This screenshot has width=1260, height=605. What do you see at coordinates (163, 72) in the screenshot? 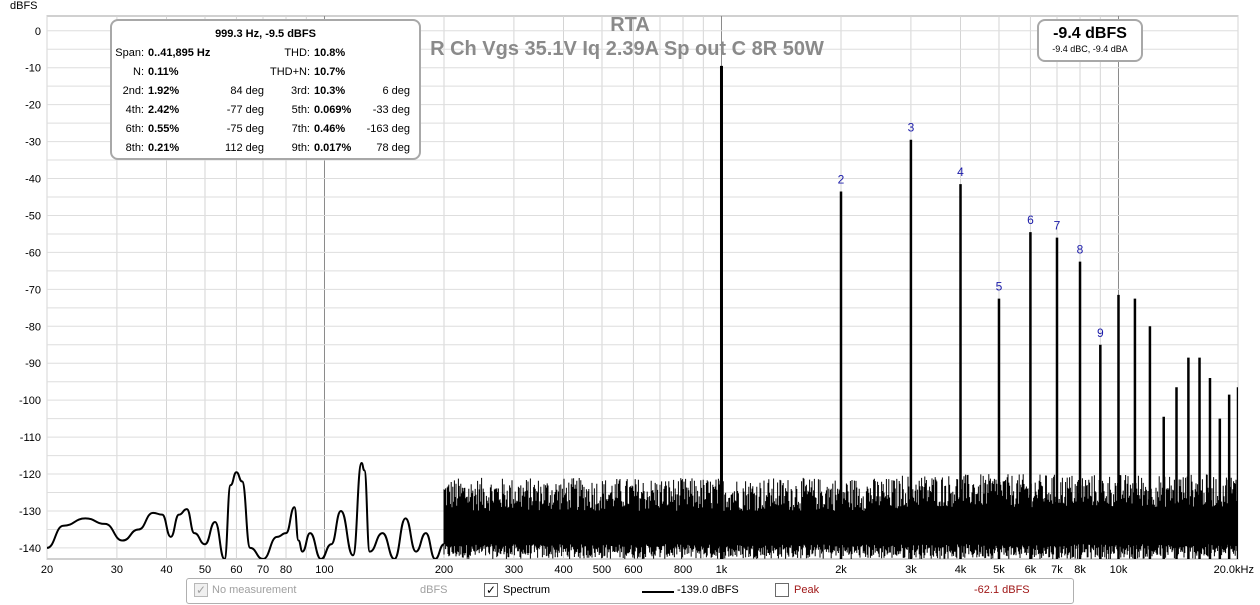
I see `stat-value: 0.11%` at bounding box center [163, 72].